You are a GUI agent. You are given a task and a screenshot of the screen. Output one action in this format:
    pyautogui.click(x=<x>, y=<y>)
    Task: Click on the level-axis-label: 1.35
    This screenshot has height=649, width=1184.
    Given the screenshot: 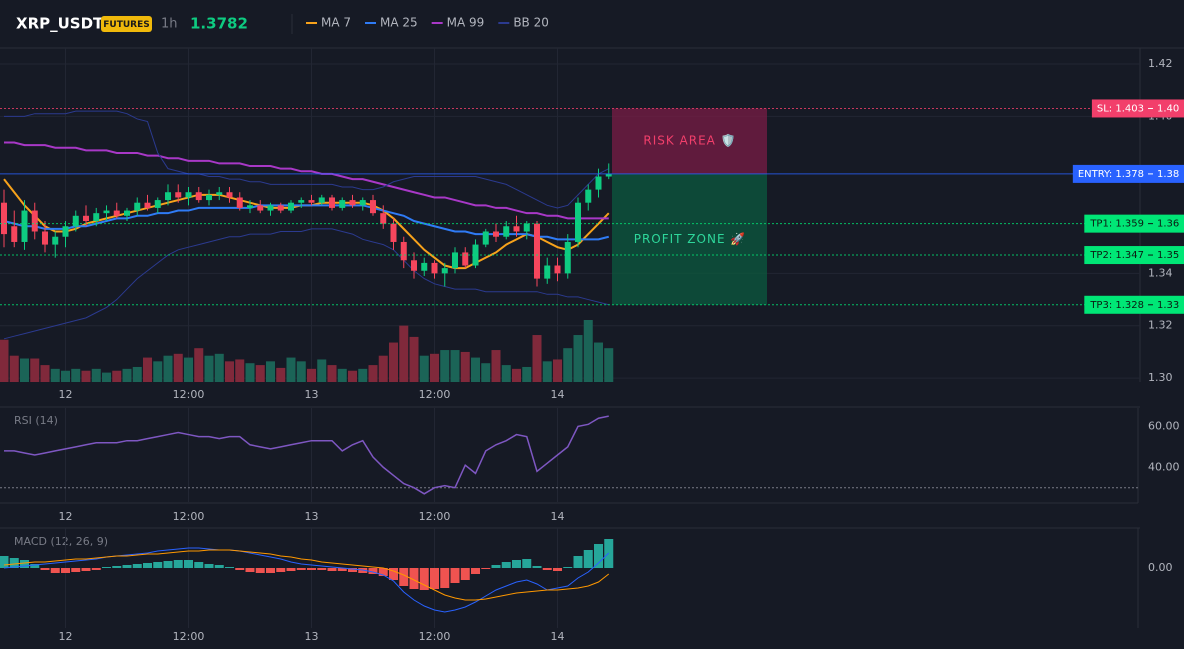 What is the action you would take?
    pyautogui.click(x=1168, y=255)
    